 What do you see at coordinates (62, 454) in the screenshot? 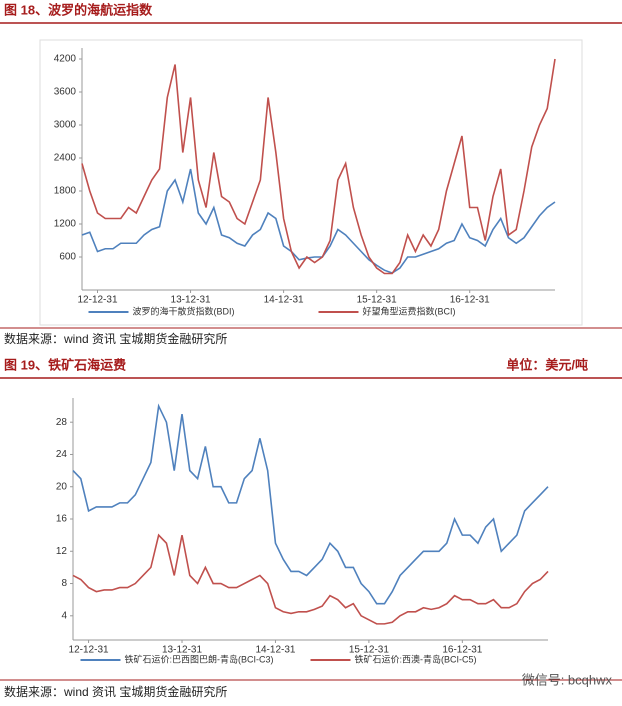
I see `y-tick-label: 24` at bounding box center [62, 454].